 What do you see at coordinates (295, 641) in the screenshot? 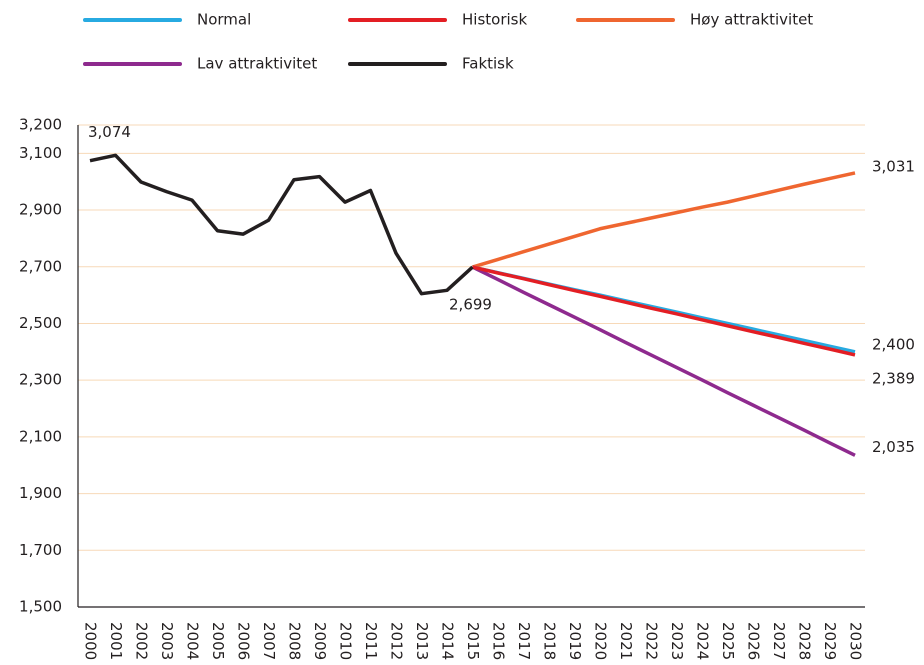
I see `x-tick-label: 2008` at bounding box center [295, 641].